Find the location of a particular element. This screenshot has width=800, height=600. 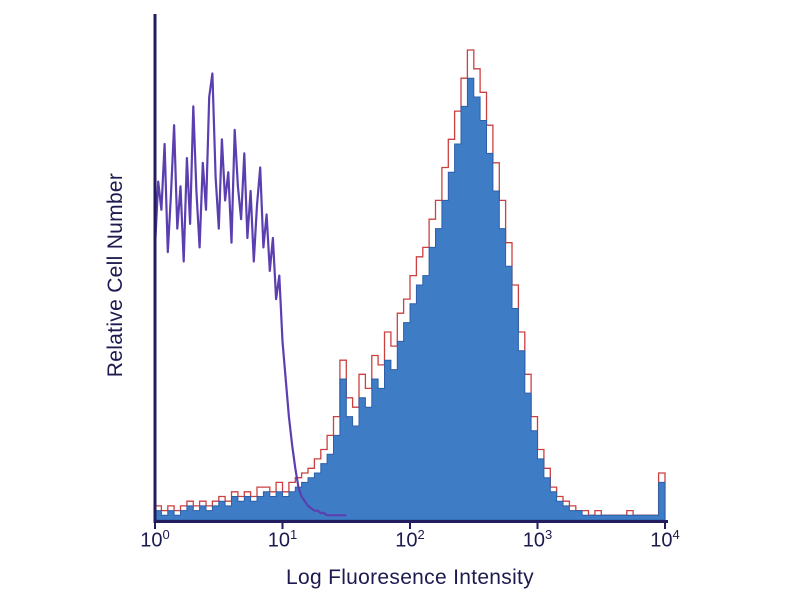

x-tick-label: 10² is located at coordinates (410, 539).